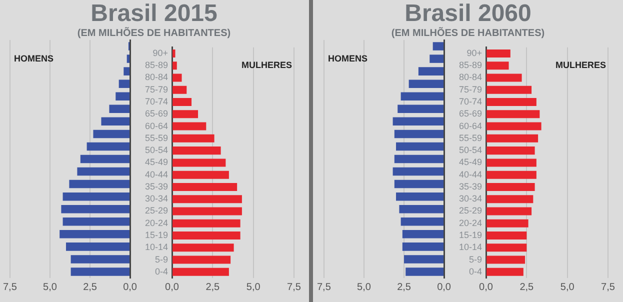 The width and height of the screenshot is (623, 302). Describe the element at coordinates (470, 174) in the screenshot. I see `y-tick-label: 40-44` at that location.